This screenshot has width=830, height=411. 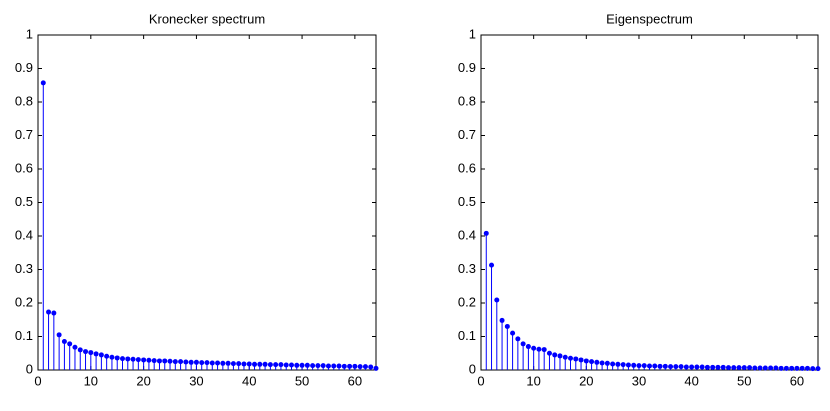 I want to click on y-tick-label: 0.5, so click(x=467, y=201).